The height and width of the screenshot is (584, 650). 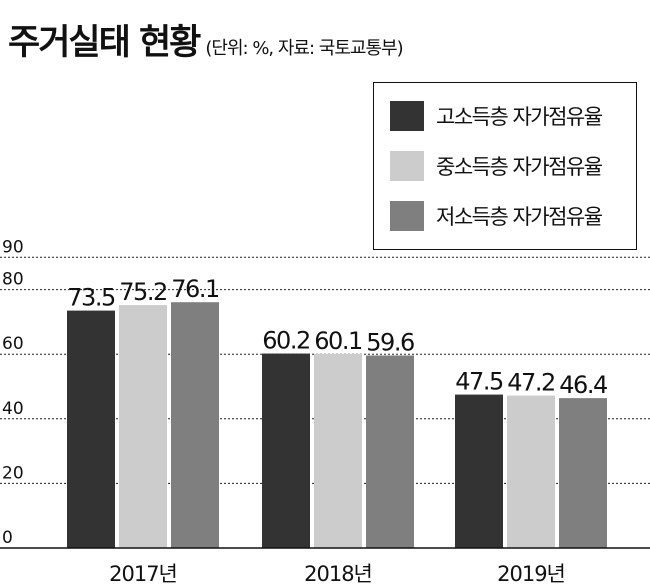 What do you see at coordinates (104, 43) in the screenshot?
I see `chart-title: 주거실태 현황` at bounding box center [104, 43].